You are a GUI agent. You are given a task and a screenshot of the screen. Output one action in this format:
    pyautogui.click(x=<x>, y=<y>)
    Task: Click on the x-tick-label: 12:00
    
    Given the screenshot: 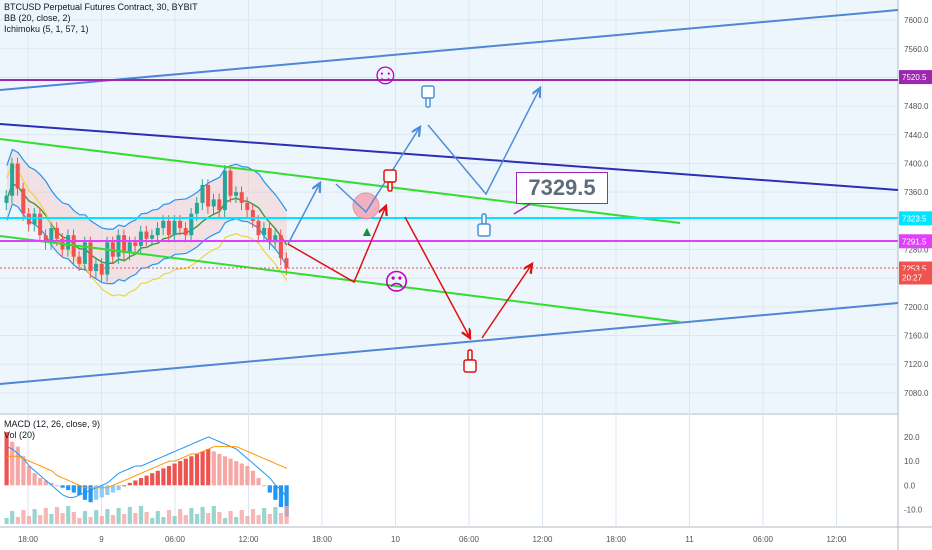 What is the action you would take?
    pyautogui.click(x=542, y=539)
    